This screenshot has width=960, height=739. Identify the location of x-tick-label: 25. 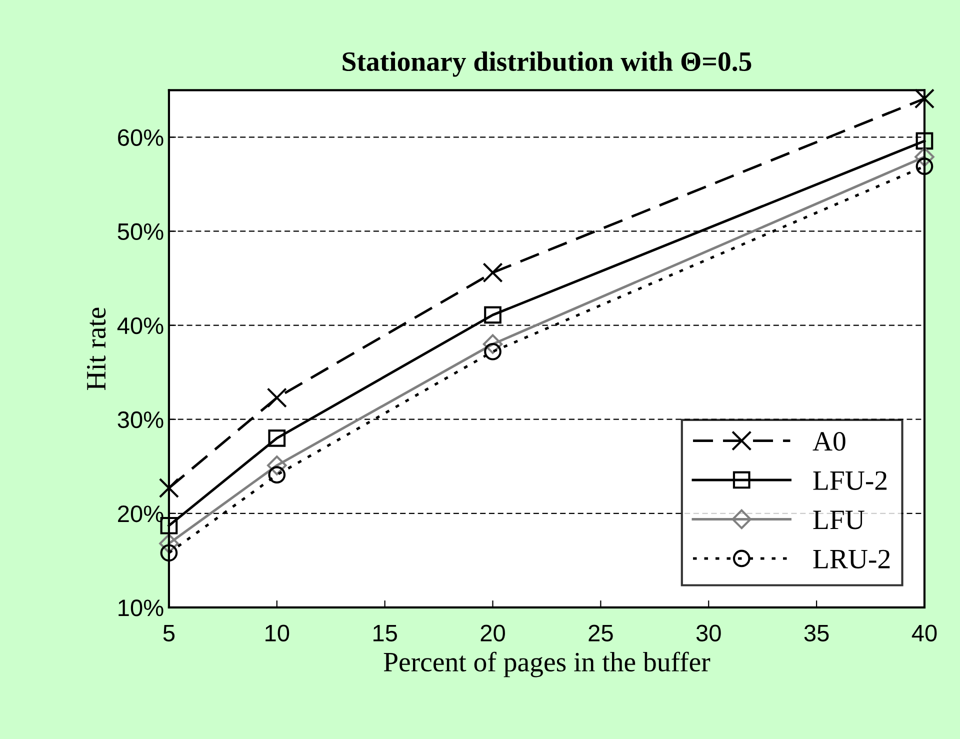
(600, 633).